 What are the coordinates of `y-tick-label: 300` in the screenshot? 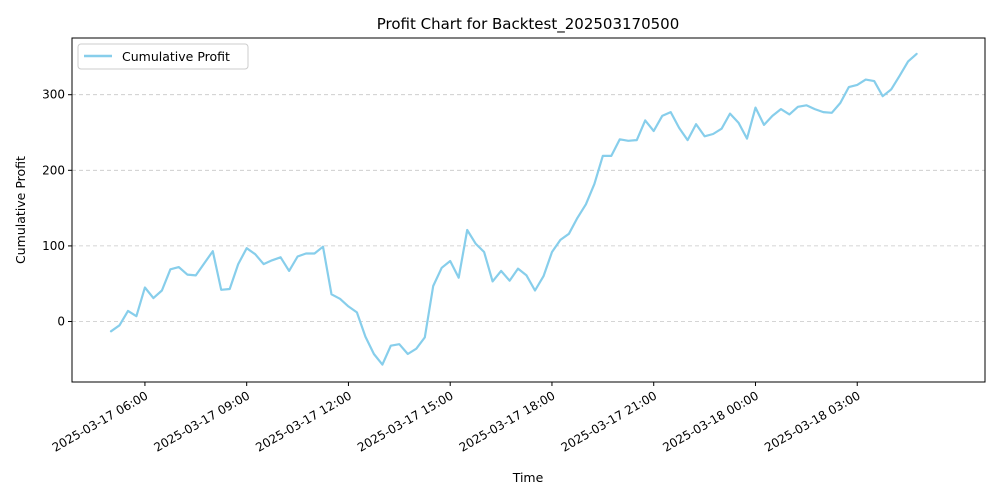 It's located at (53, 95).